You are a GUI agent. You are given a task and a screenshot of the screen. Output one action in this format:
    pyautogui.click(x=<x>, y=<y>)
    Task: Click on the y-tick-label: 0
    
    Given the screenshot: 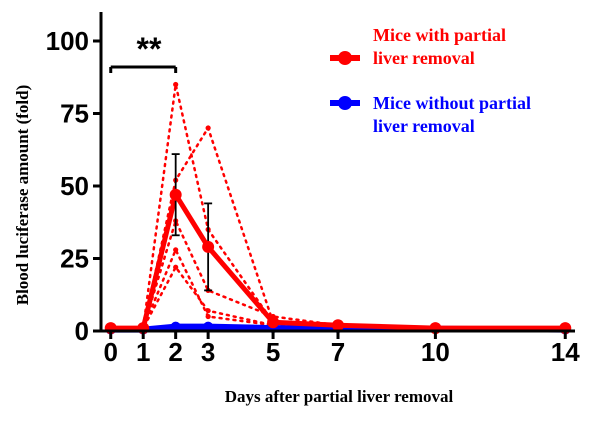 What is the action you would take?
    pyautogui.click(x=82, y=331)
    